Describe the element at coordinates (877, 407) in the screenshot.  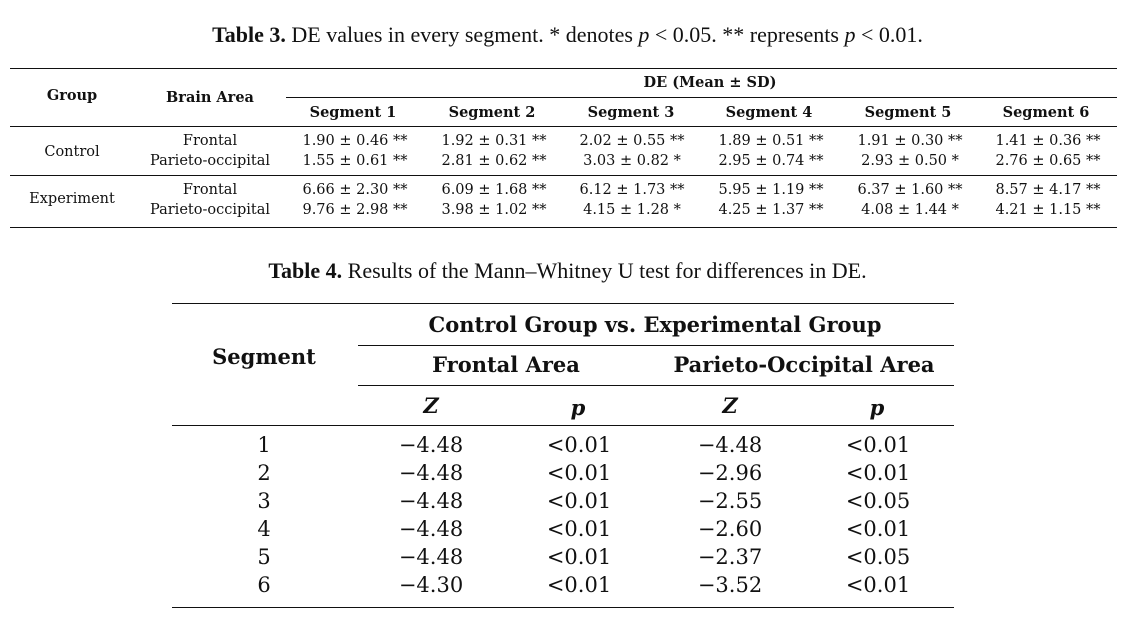
I see `table4-header-parieto-p: p` at that location.